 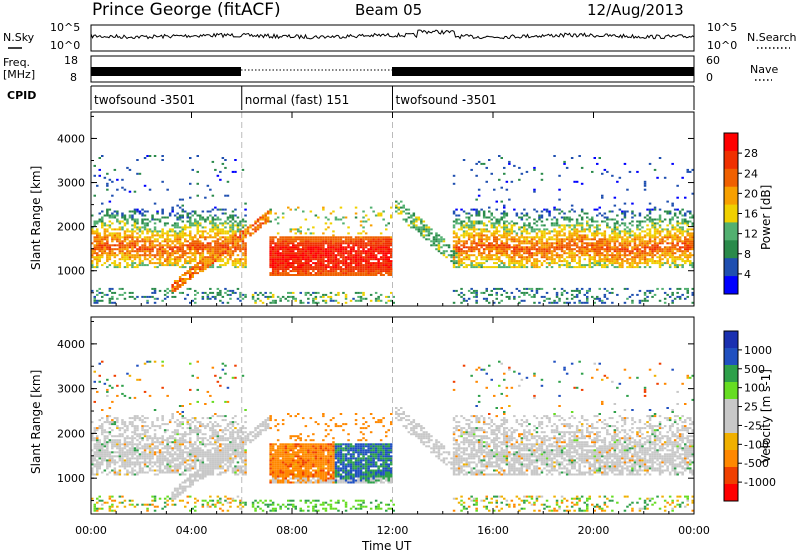 I want to click on beam-label: Beam 05, so click(x=388, y=10).